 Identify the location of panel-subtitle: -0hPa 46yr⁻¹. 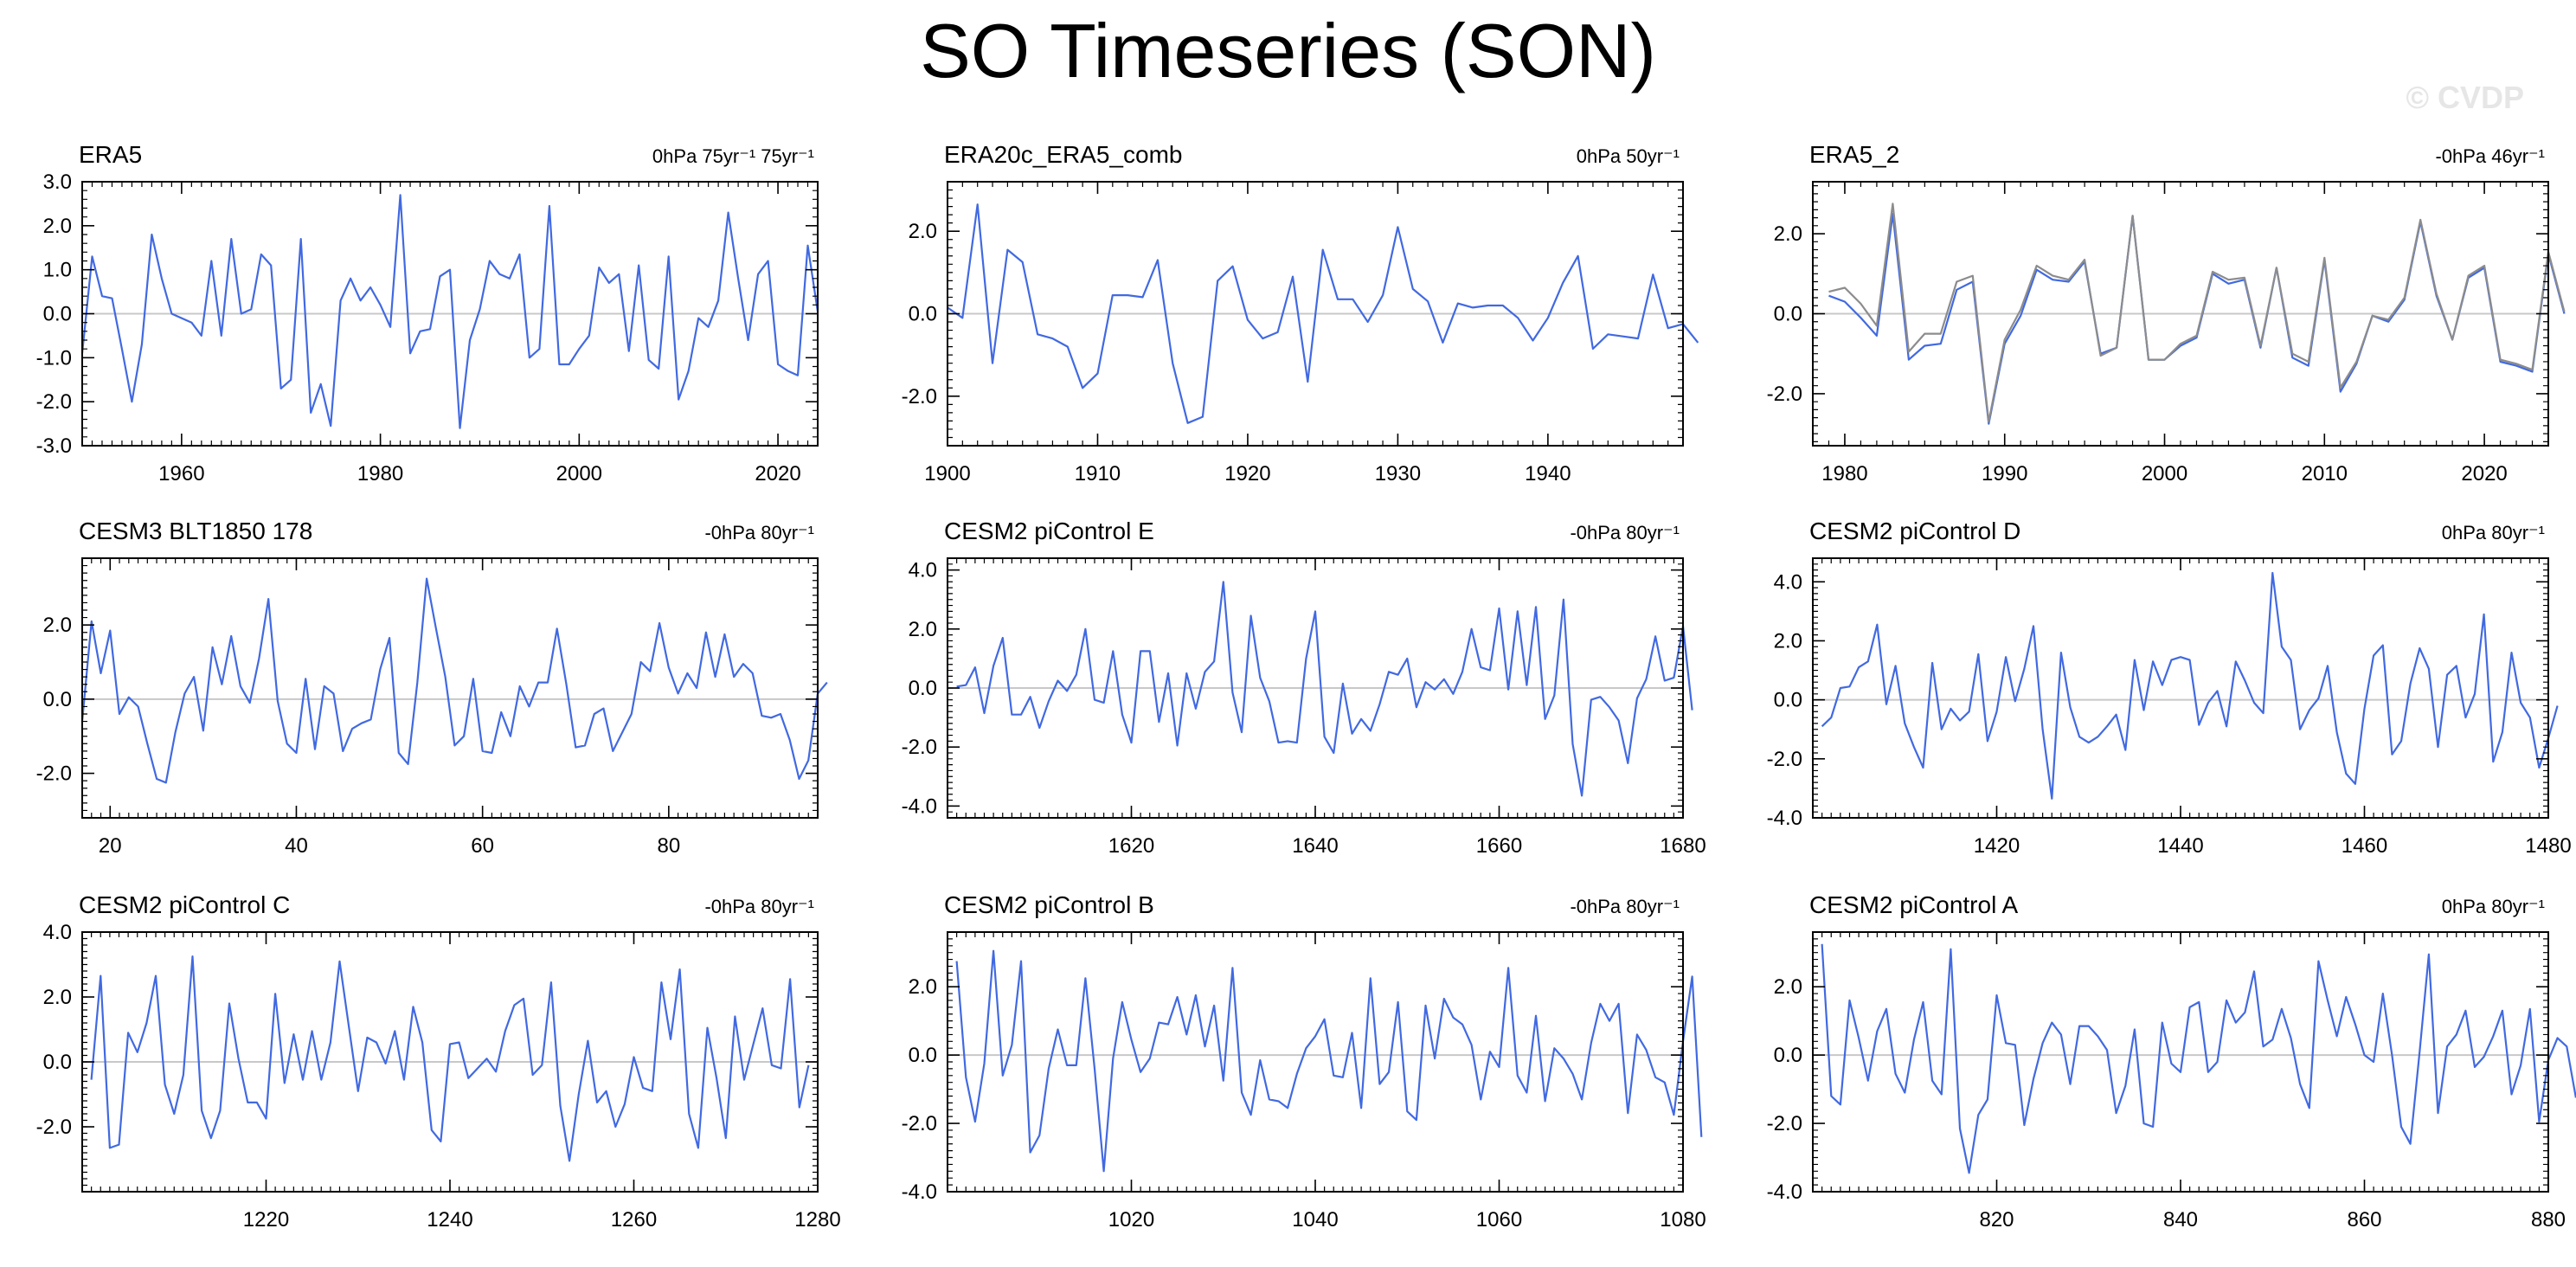
(2490, 156).